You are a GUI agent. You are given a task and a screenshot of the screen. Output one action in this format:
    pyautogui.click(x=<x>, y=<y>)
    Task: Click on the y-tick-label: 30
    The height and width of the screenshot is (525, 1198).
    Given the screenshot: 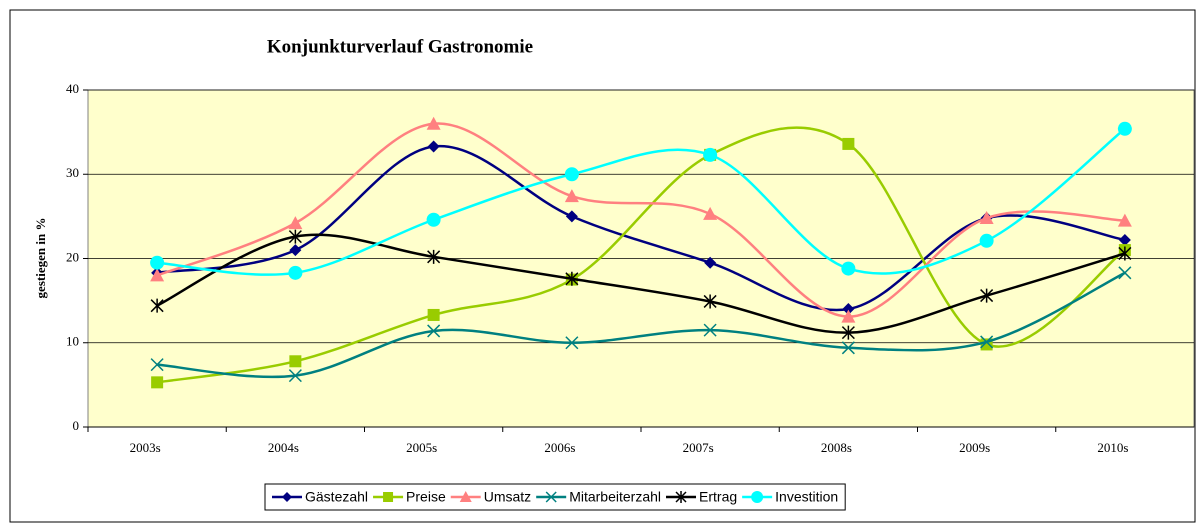 What is the action you would take?
    pyautogui.click(x=72, y=172)
    